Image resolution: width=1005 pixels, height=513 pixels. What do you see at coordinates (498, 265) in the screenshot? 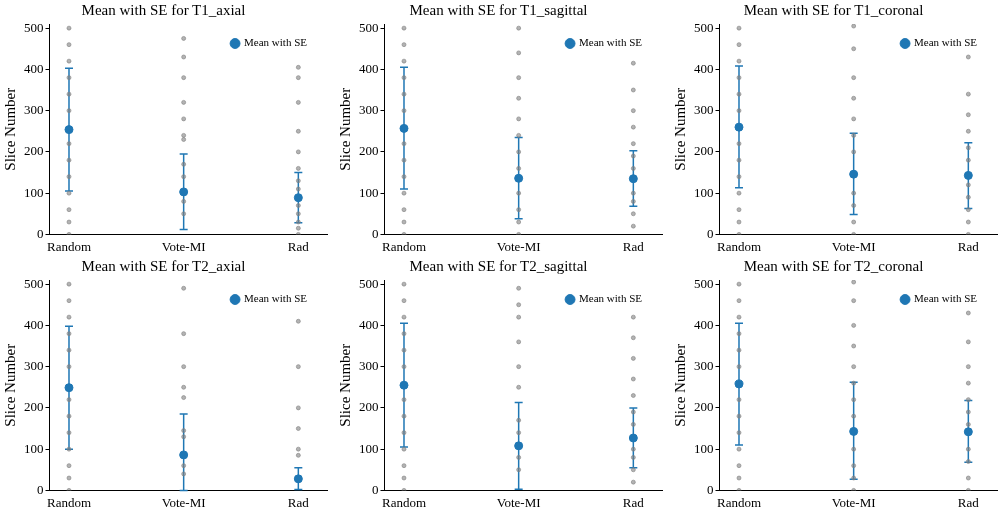
I see `chart-title: Mean with SE for T2_sagittal` at bounding box center [498, 265].